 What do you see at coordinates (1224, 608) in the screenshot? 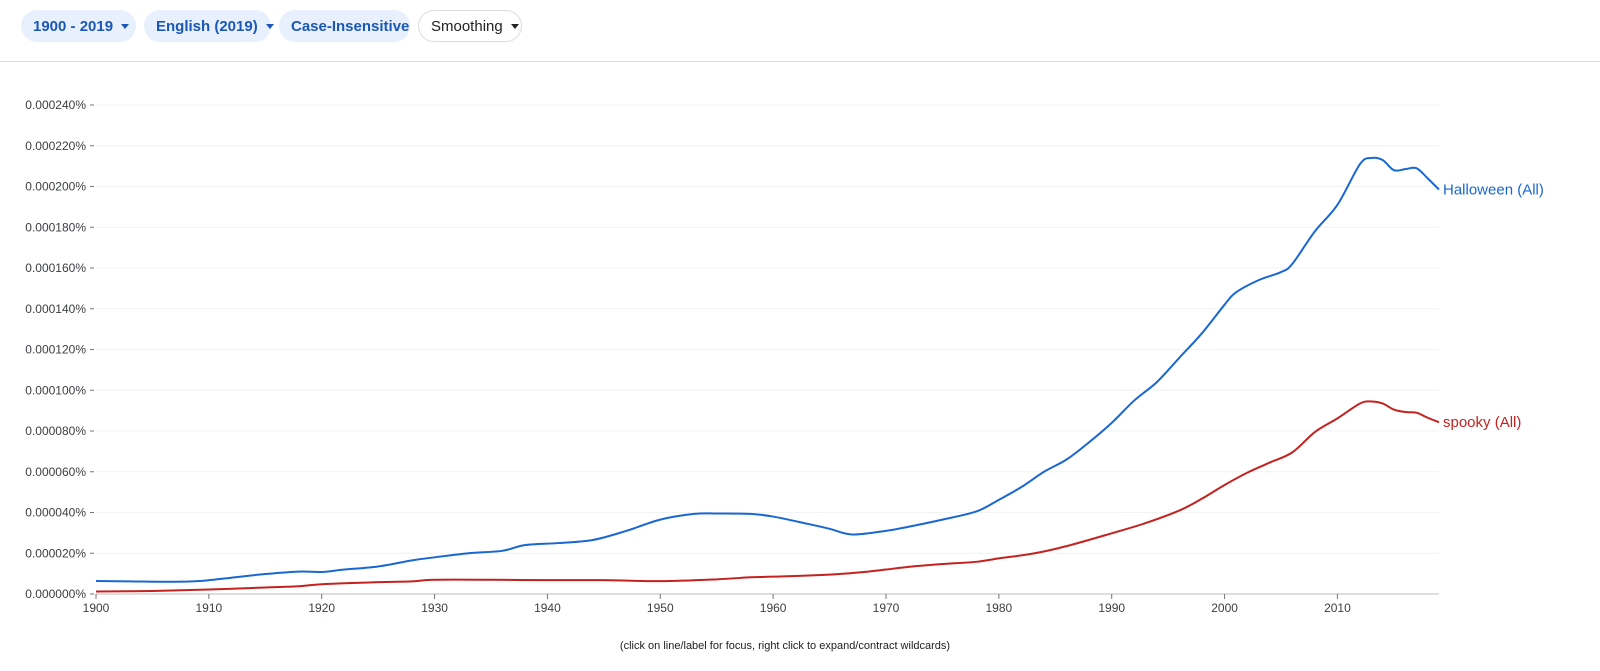
I see `x-tick-label: 2000` at bounding box center [1224, 608].